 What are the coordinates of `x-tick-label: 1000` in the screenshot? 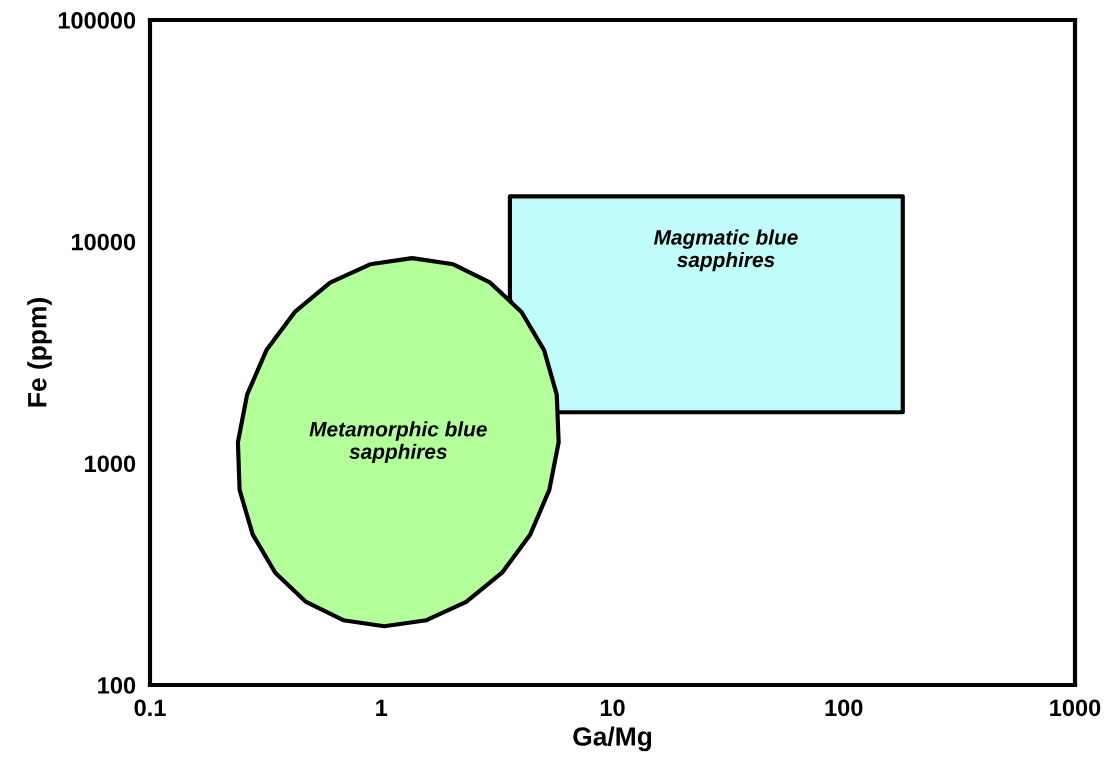 It's located at (1075, 708).